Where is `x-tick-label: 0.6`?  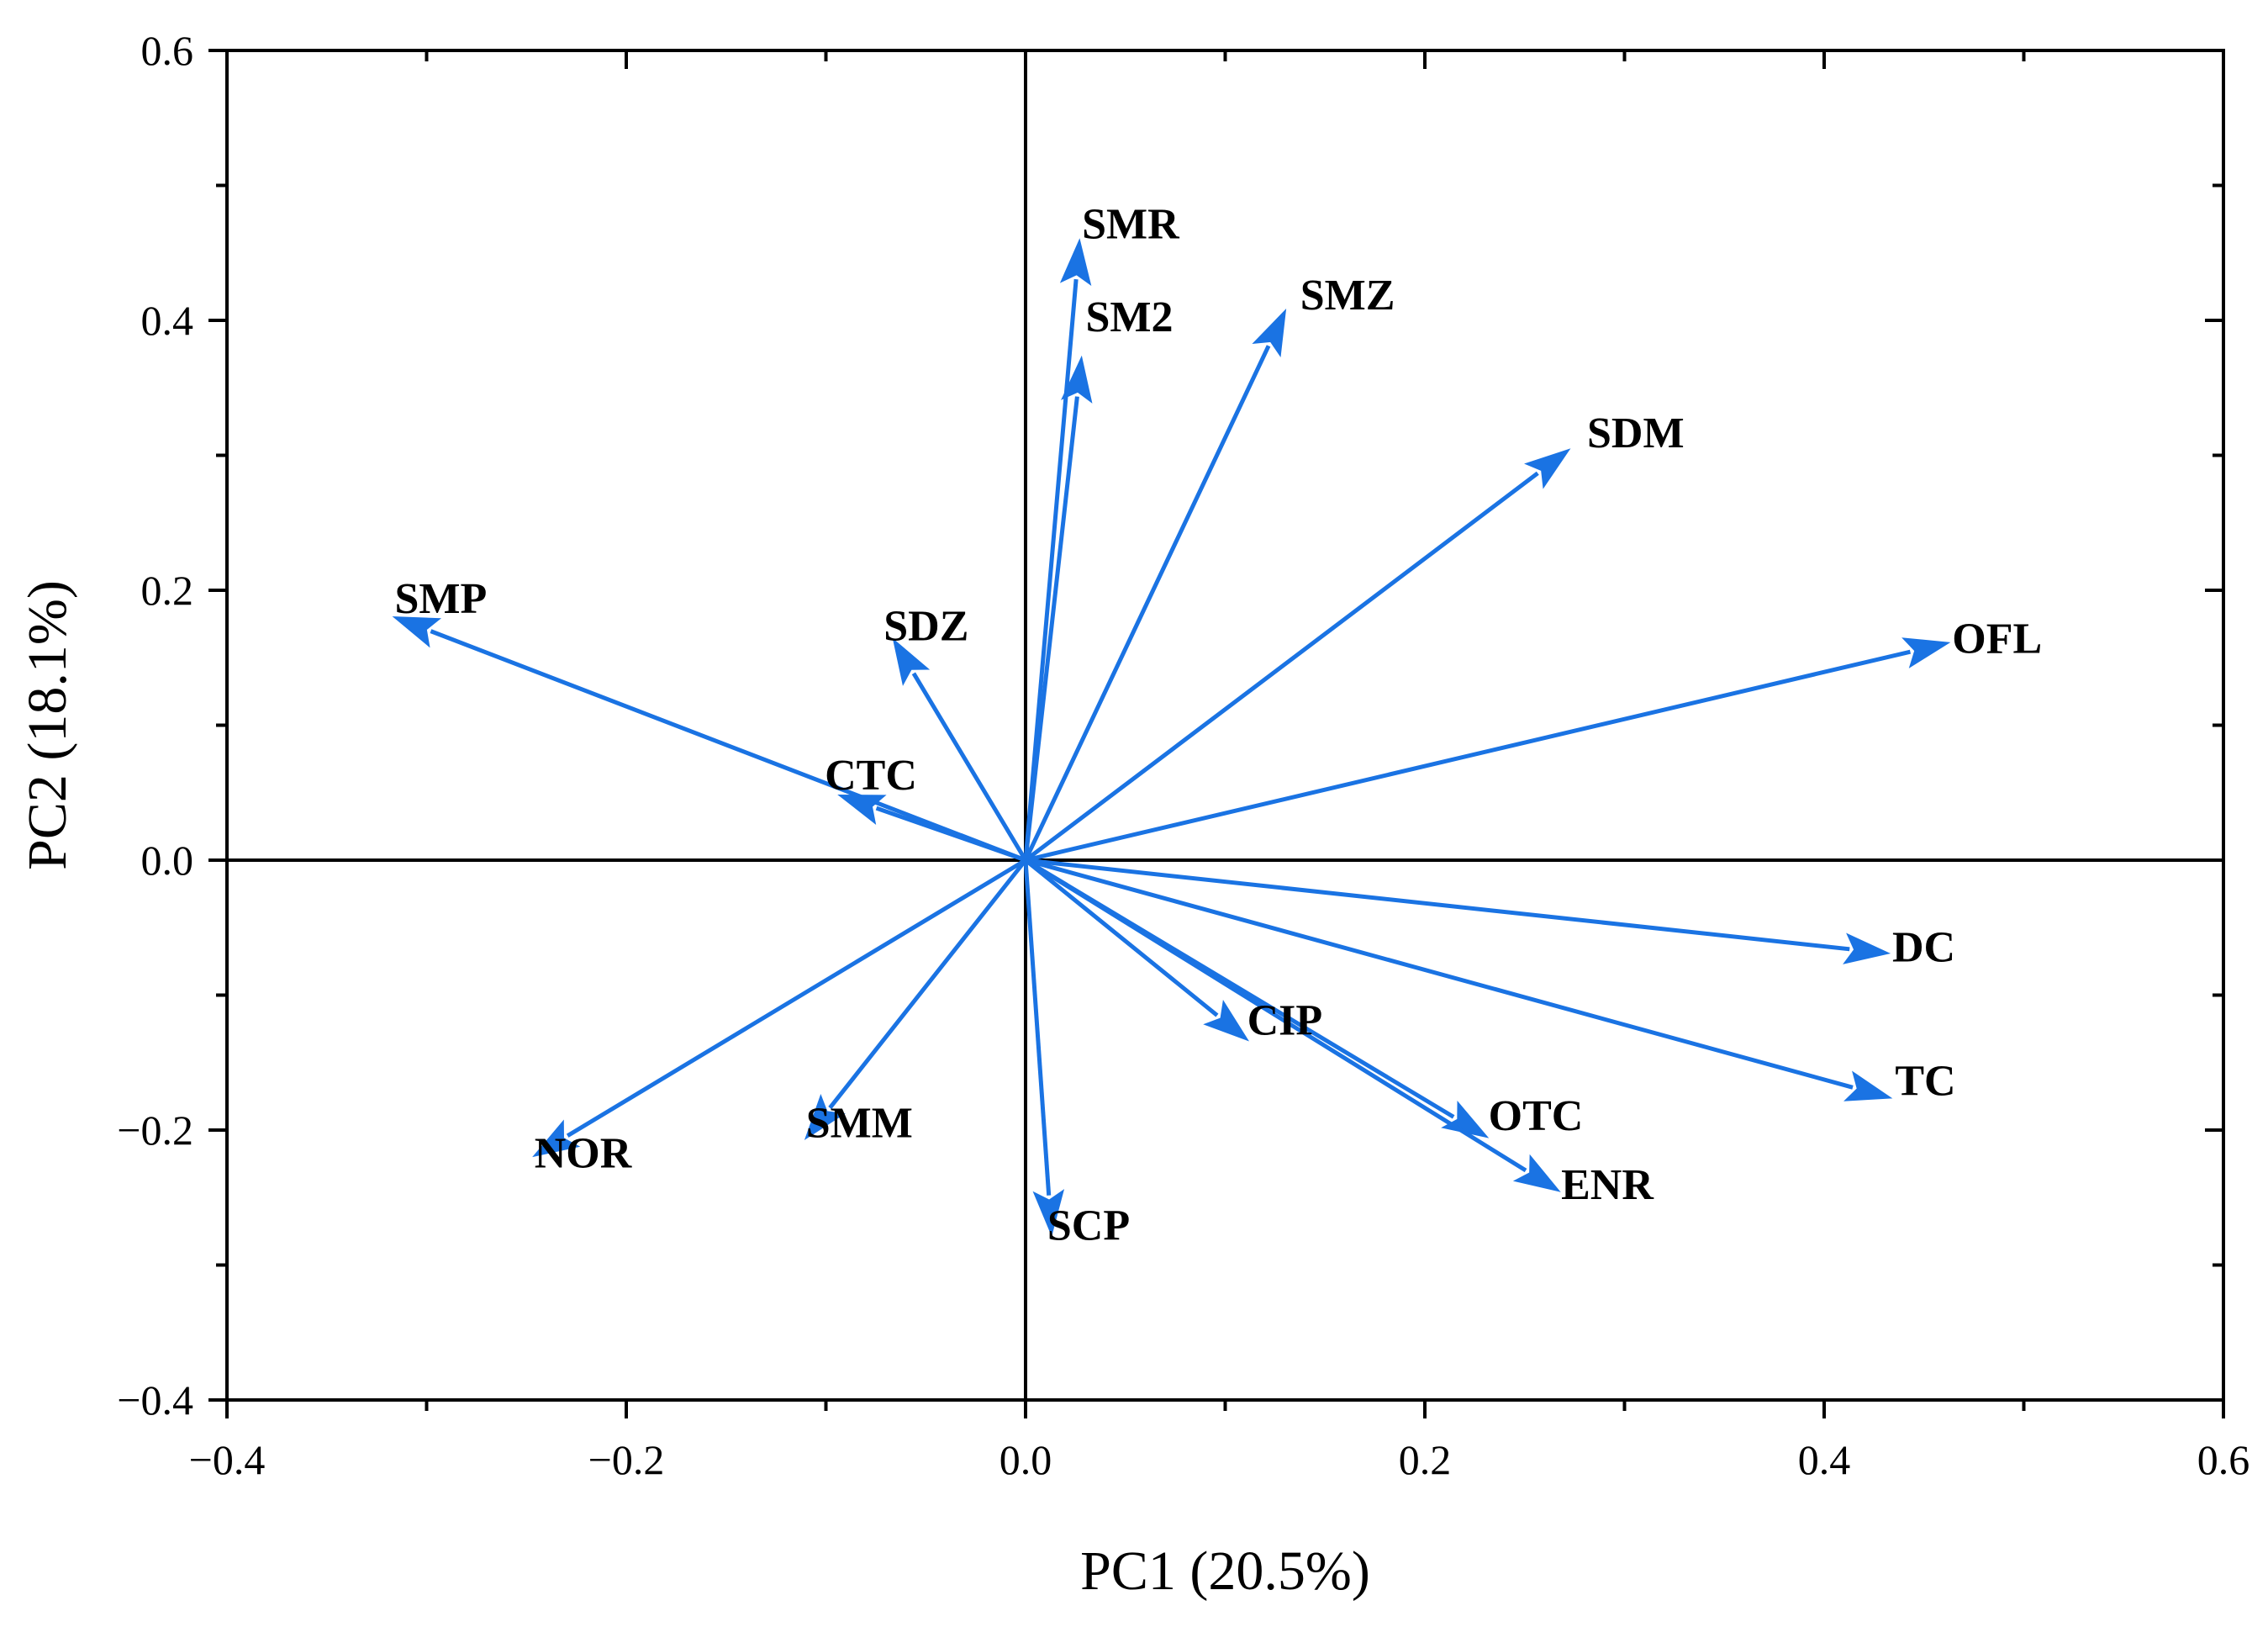 x-tick-label: 0.6 is located at coordinates (2224, 1459).